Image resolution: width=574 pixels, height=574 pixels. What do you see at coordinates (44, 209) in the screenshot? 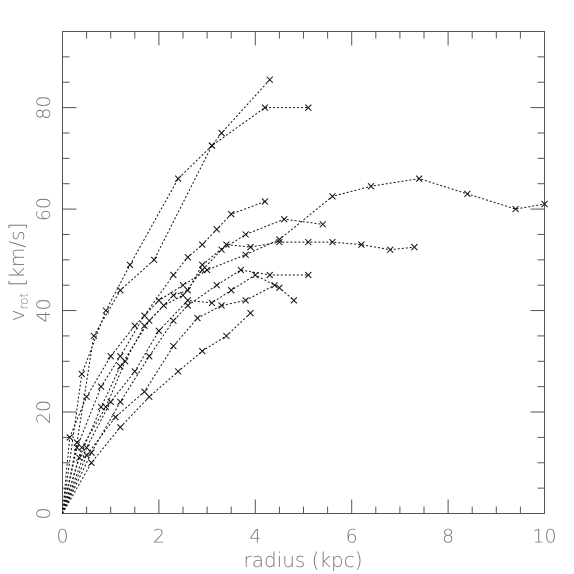
I see `y-tick-label: 60` at bounding box center [44, 209].